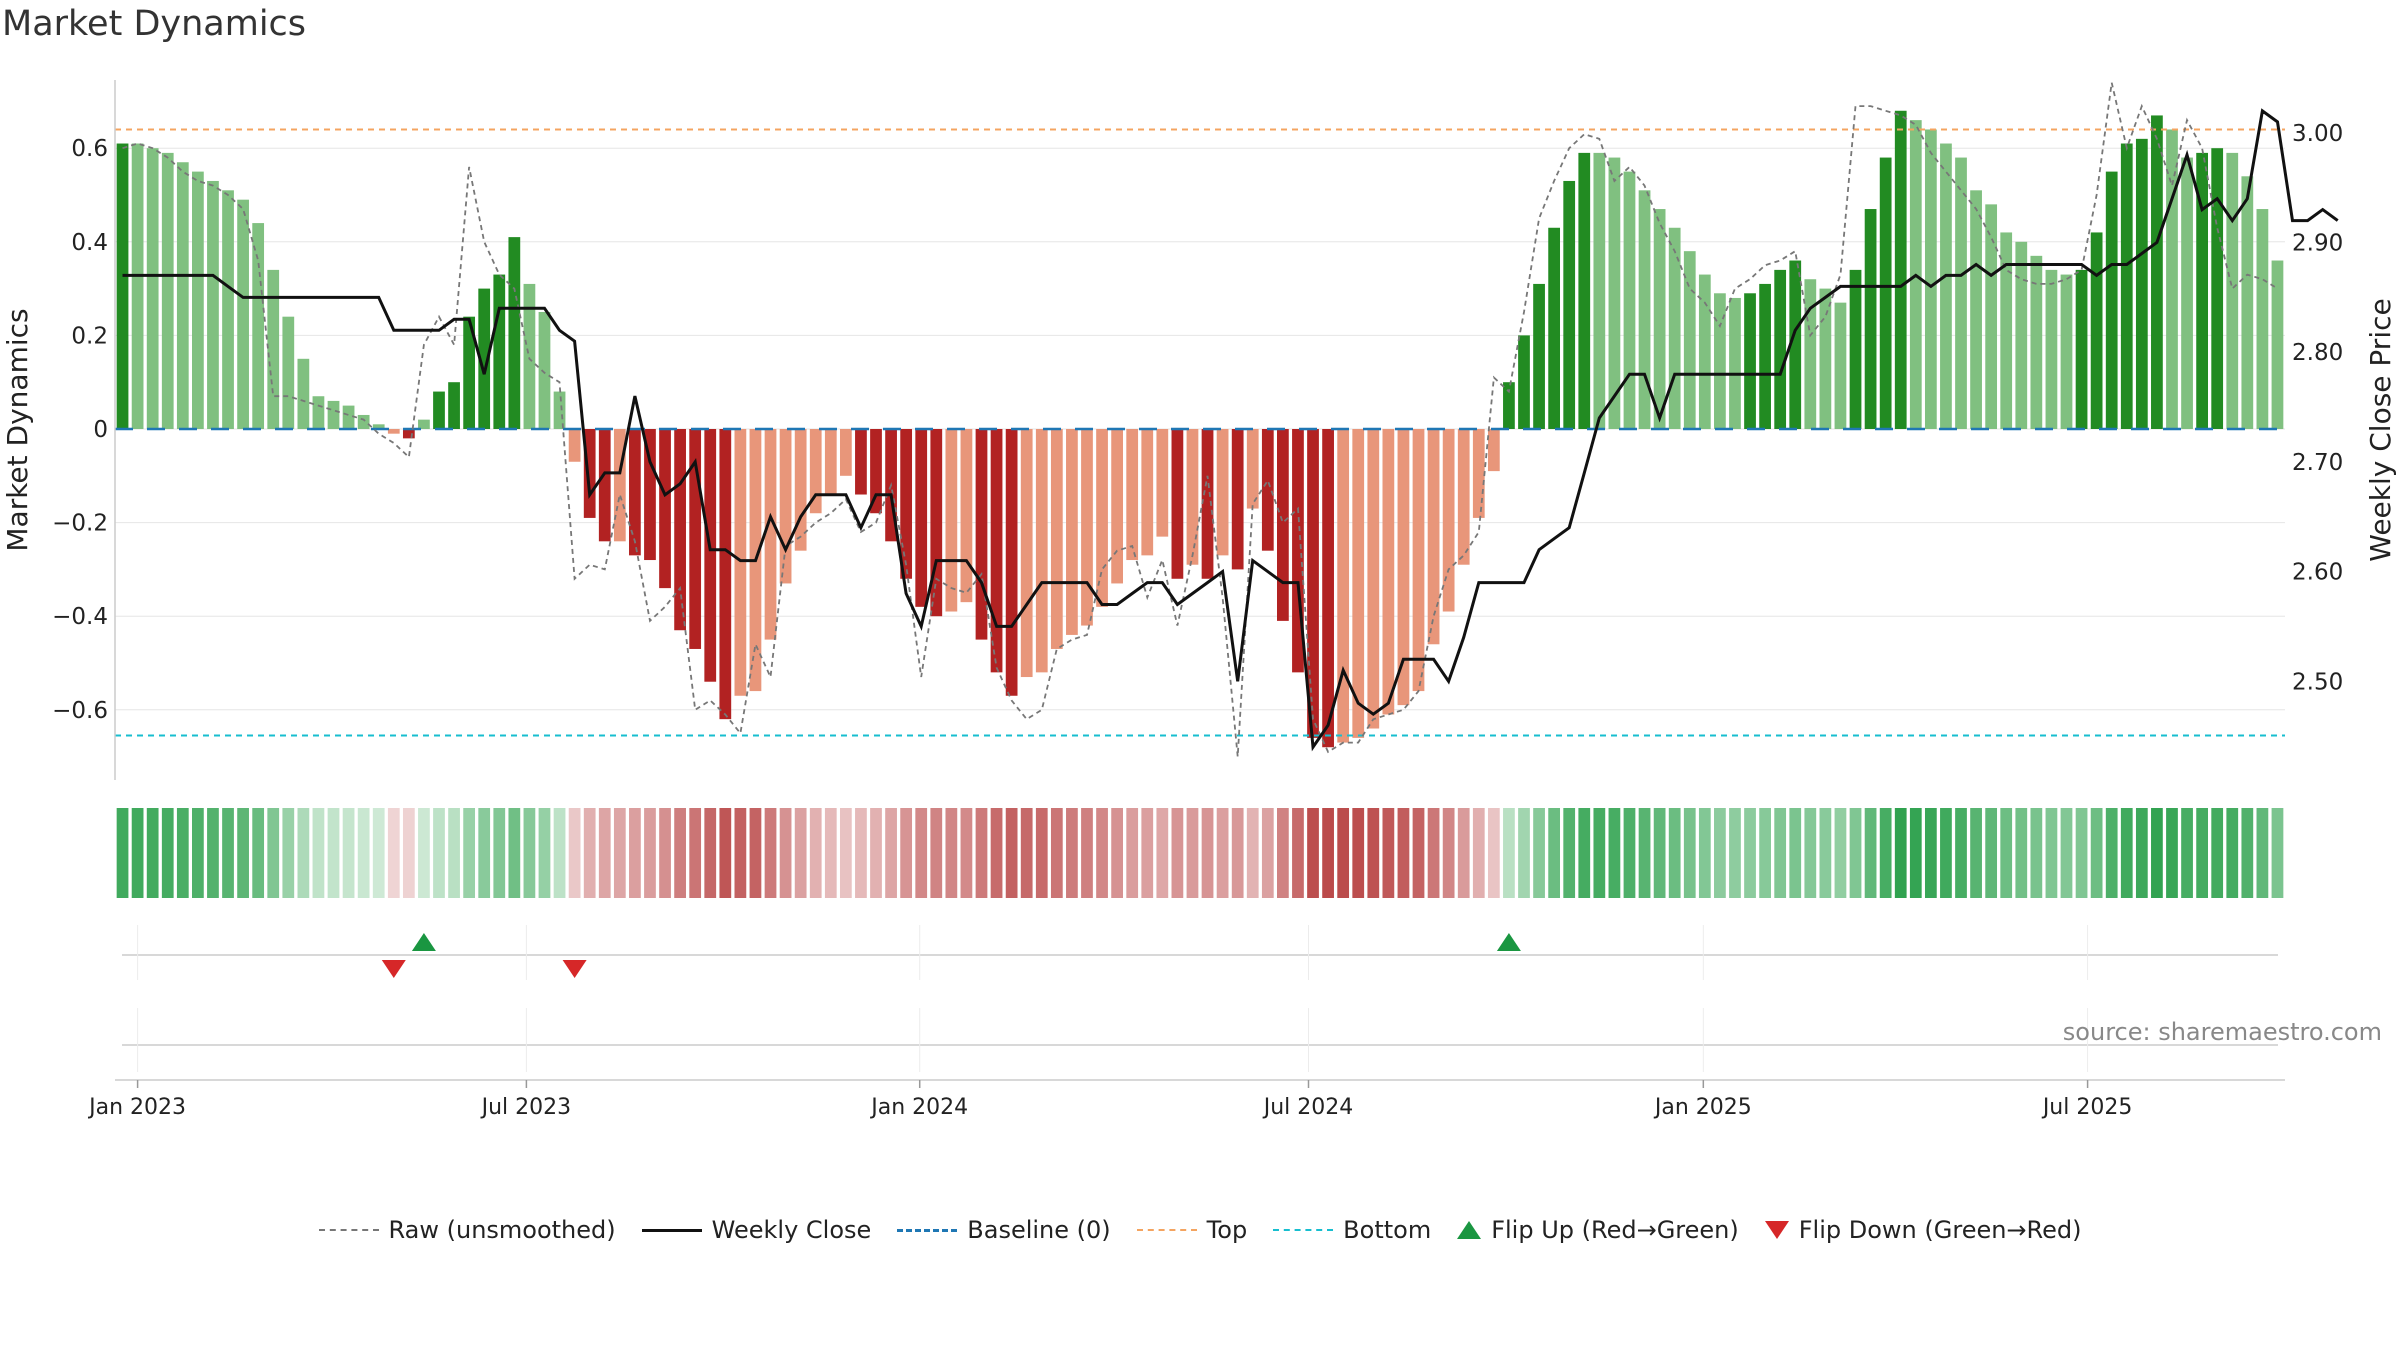 This screenshot has width=2400, height=1350. Describe the element at coordinates (1039, 1230) in the screenshot. I see `legend-label-baseline: Baseline (0)` at that location.